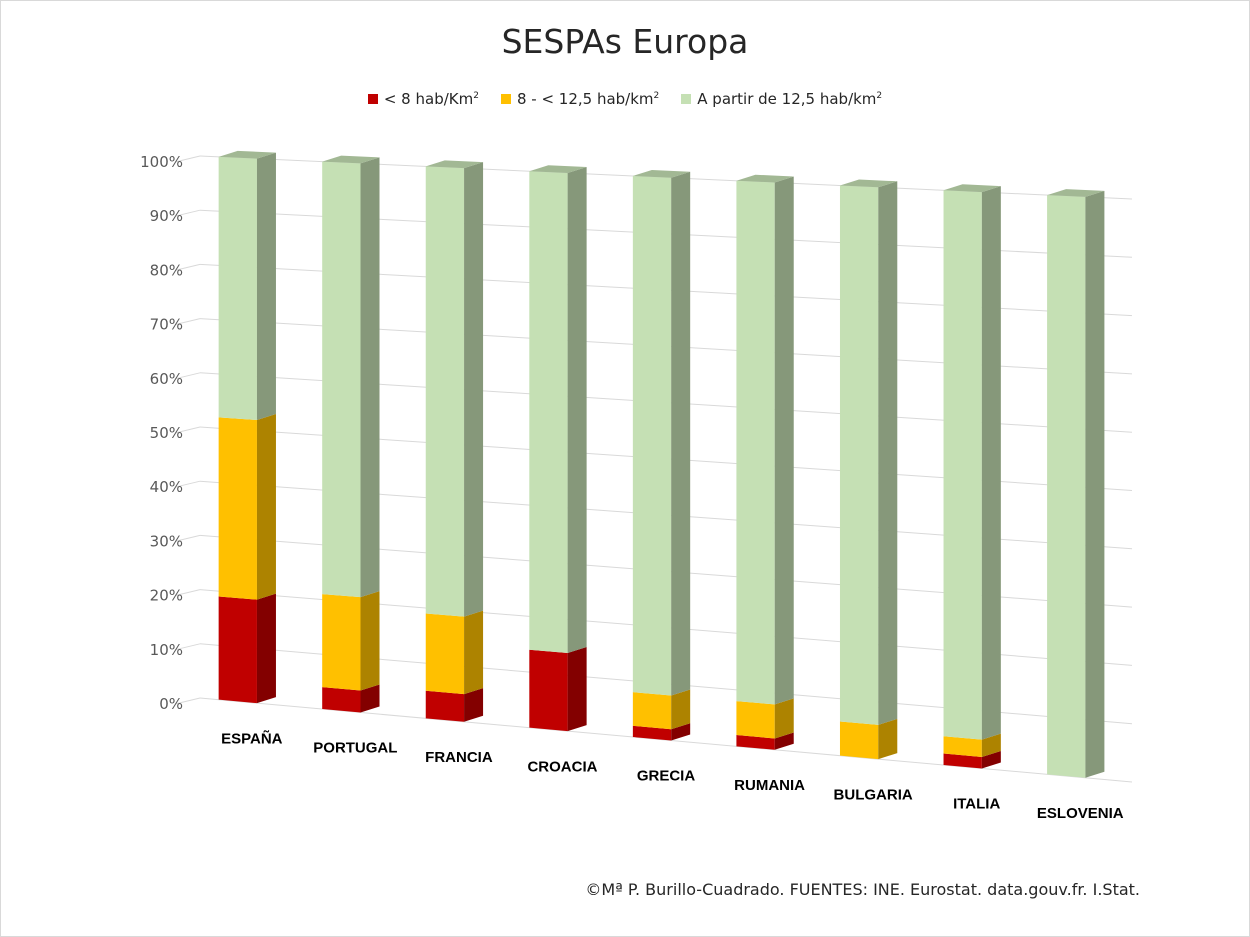 The height and width of the screenshot is (937, 1250). What do you see at coordinates (1080, 813) in the screenshot?
I see `x-tick-label: ESLOVENIA` at bounding box center [1080, 813].